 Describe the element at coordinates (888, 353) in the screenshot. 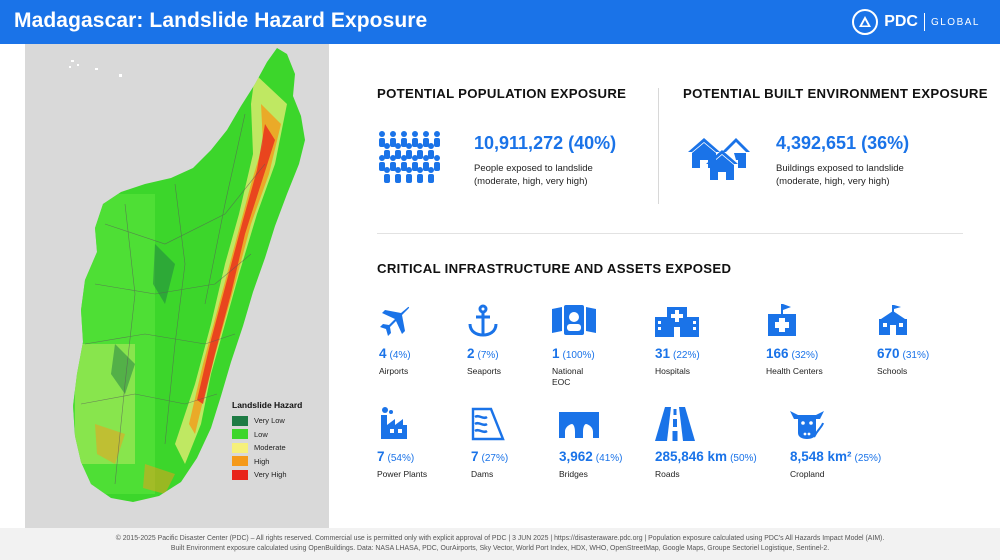

I see `asset-value: 670` at that location.